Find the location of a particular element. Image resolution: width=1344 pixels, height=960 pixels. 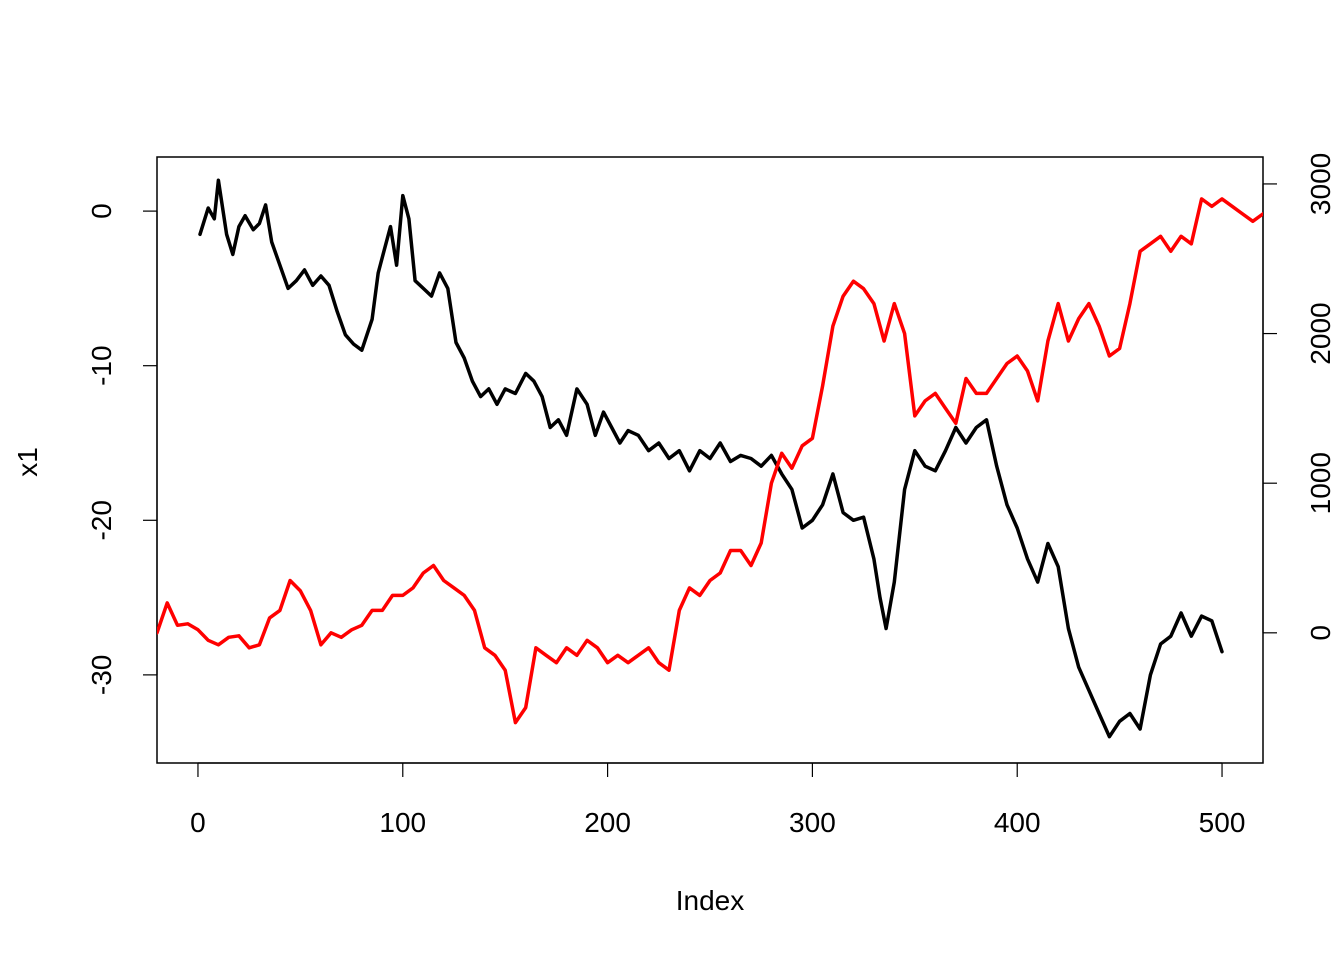

y-tick-label: -10 is located at coordinates (101, 365).